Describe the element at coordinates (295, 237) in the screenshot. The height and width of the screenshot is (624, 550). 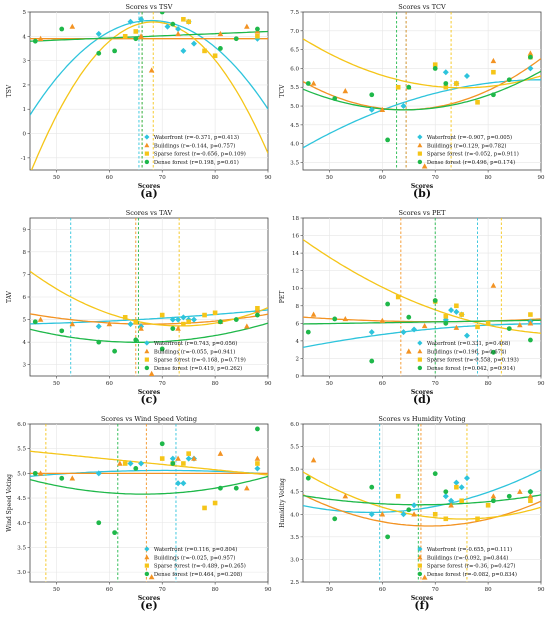
I see `y-tick-label: 16` at that location.